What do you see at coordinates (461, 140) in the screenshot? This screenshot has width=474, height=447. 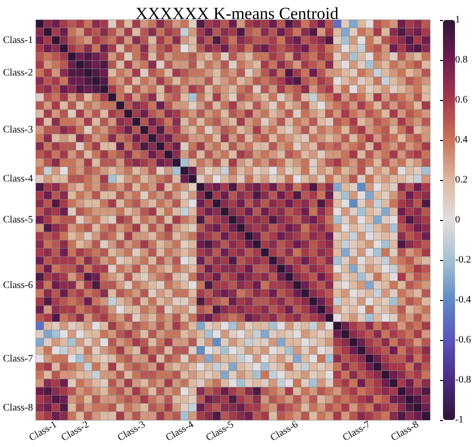 I see `color-bar-label: 0.4` at bounding box center [461, 140].